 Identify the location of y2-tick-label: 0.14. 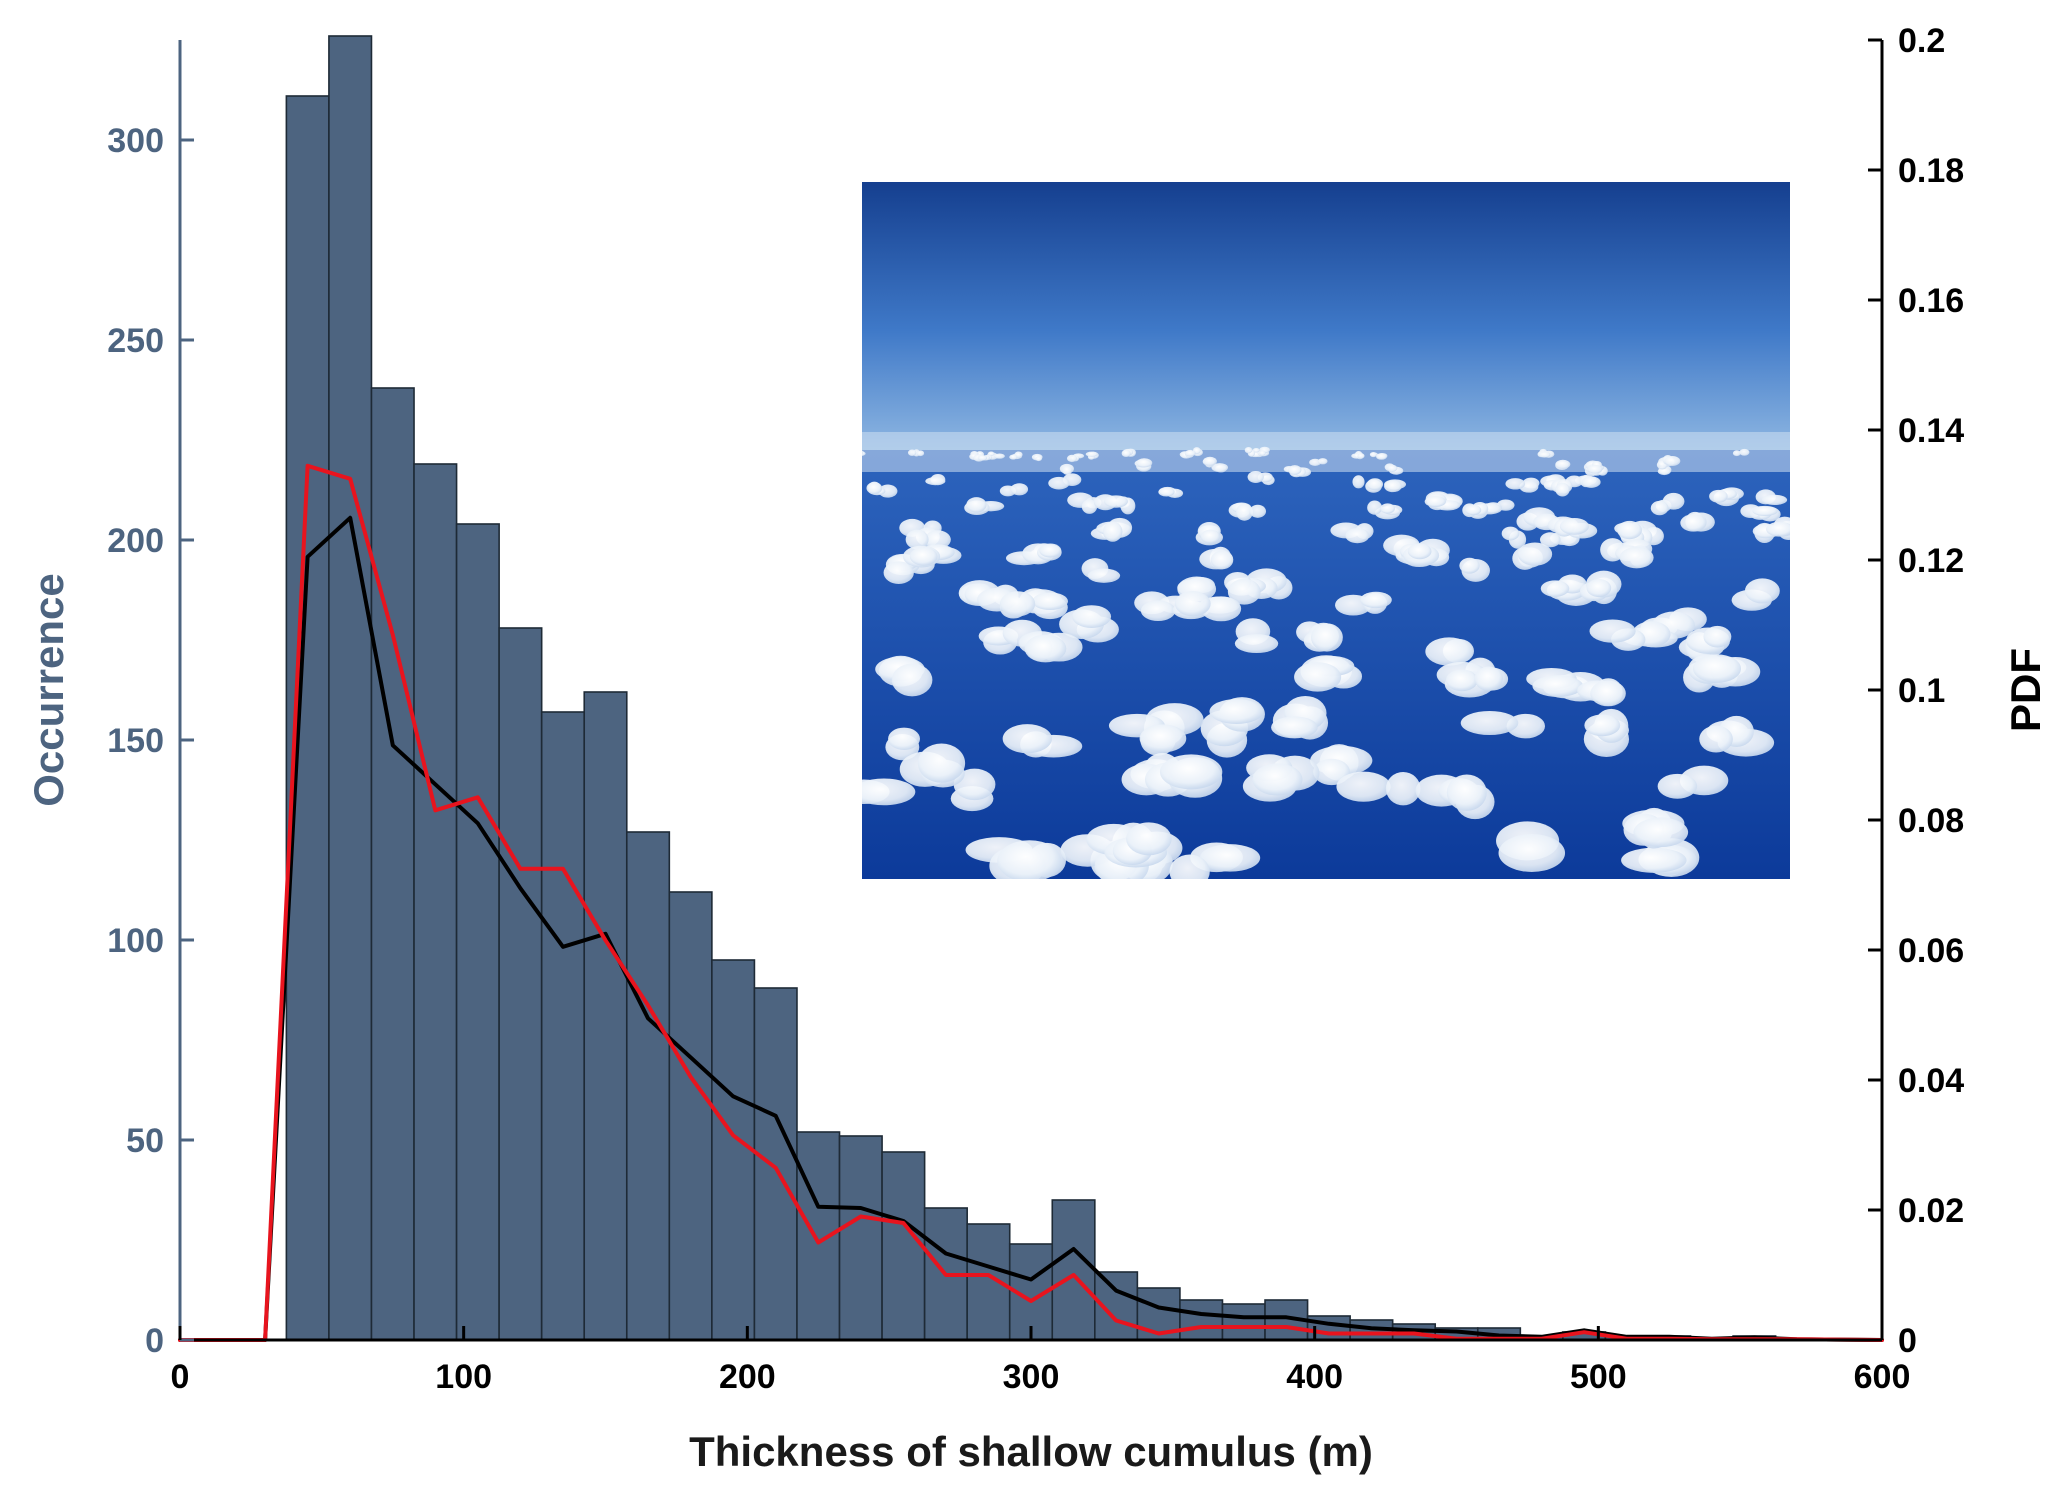
(1931, 431).